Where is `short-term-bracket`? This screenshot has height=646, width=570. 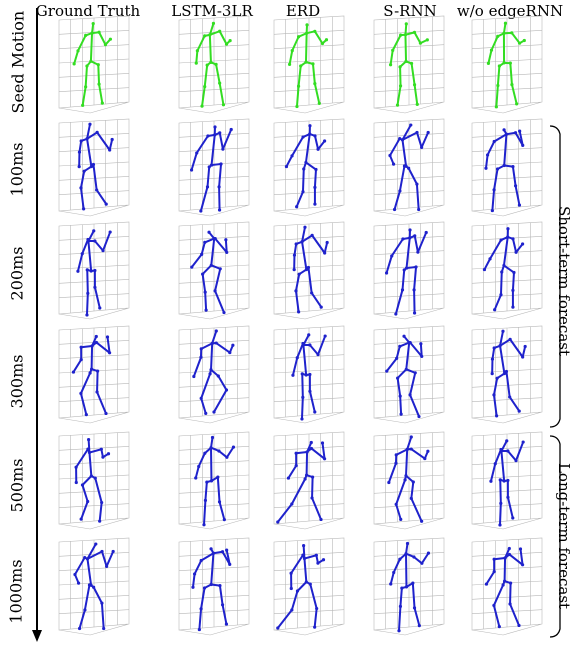
short-term-bracket is located at coordinates (555, 276).